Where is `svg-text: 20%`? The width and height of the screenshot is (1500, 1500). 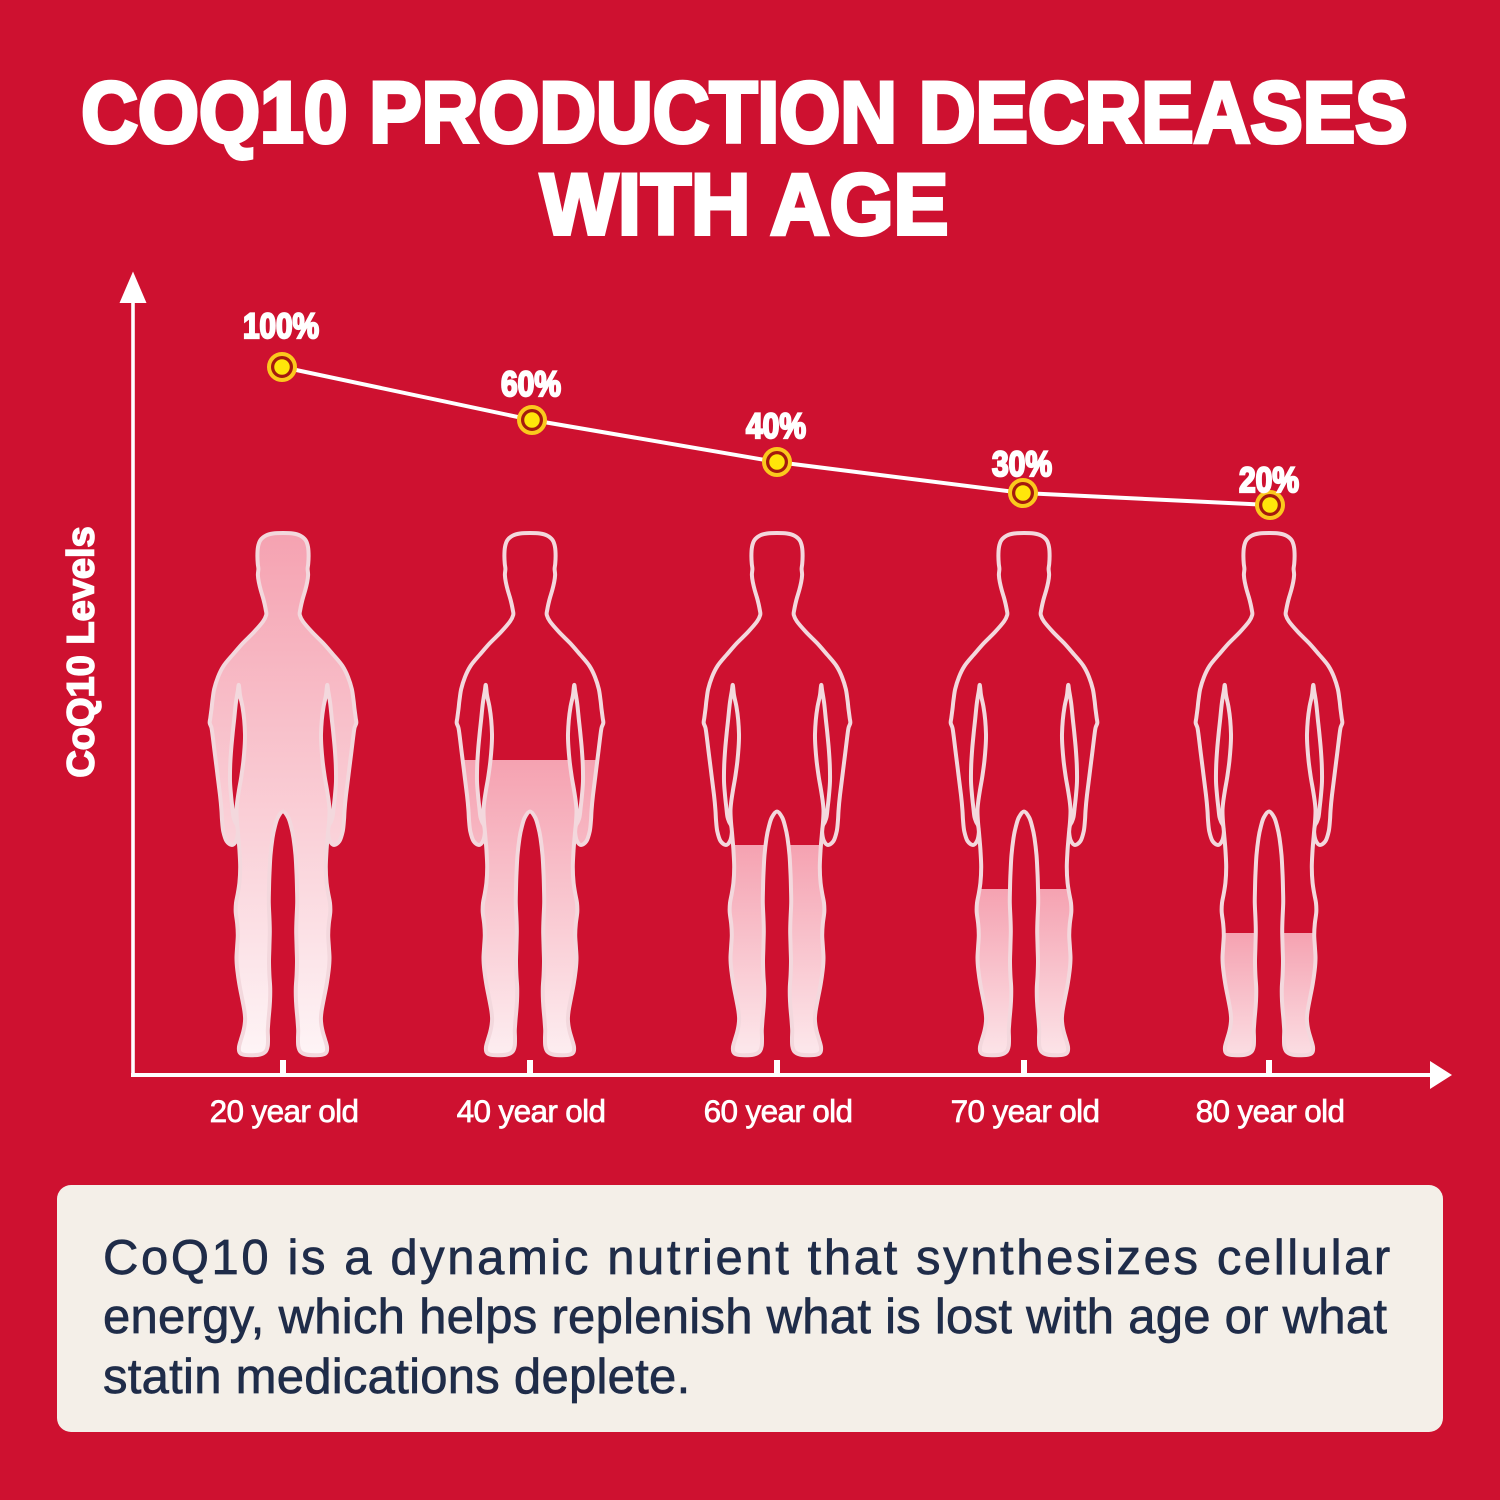 svg-text: 20% is located at coordinates (1269, 480).